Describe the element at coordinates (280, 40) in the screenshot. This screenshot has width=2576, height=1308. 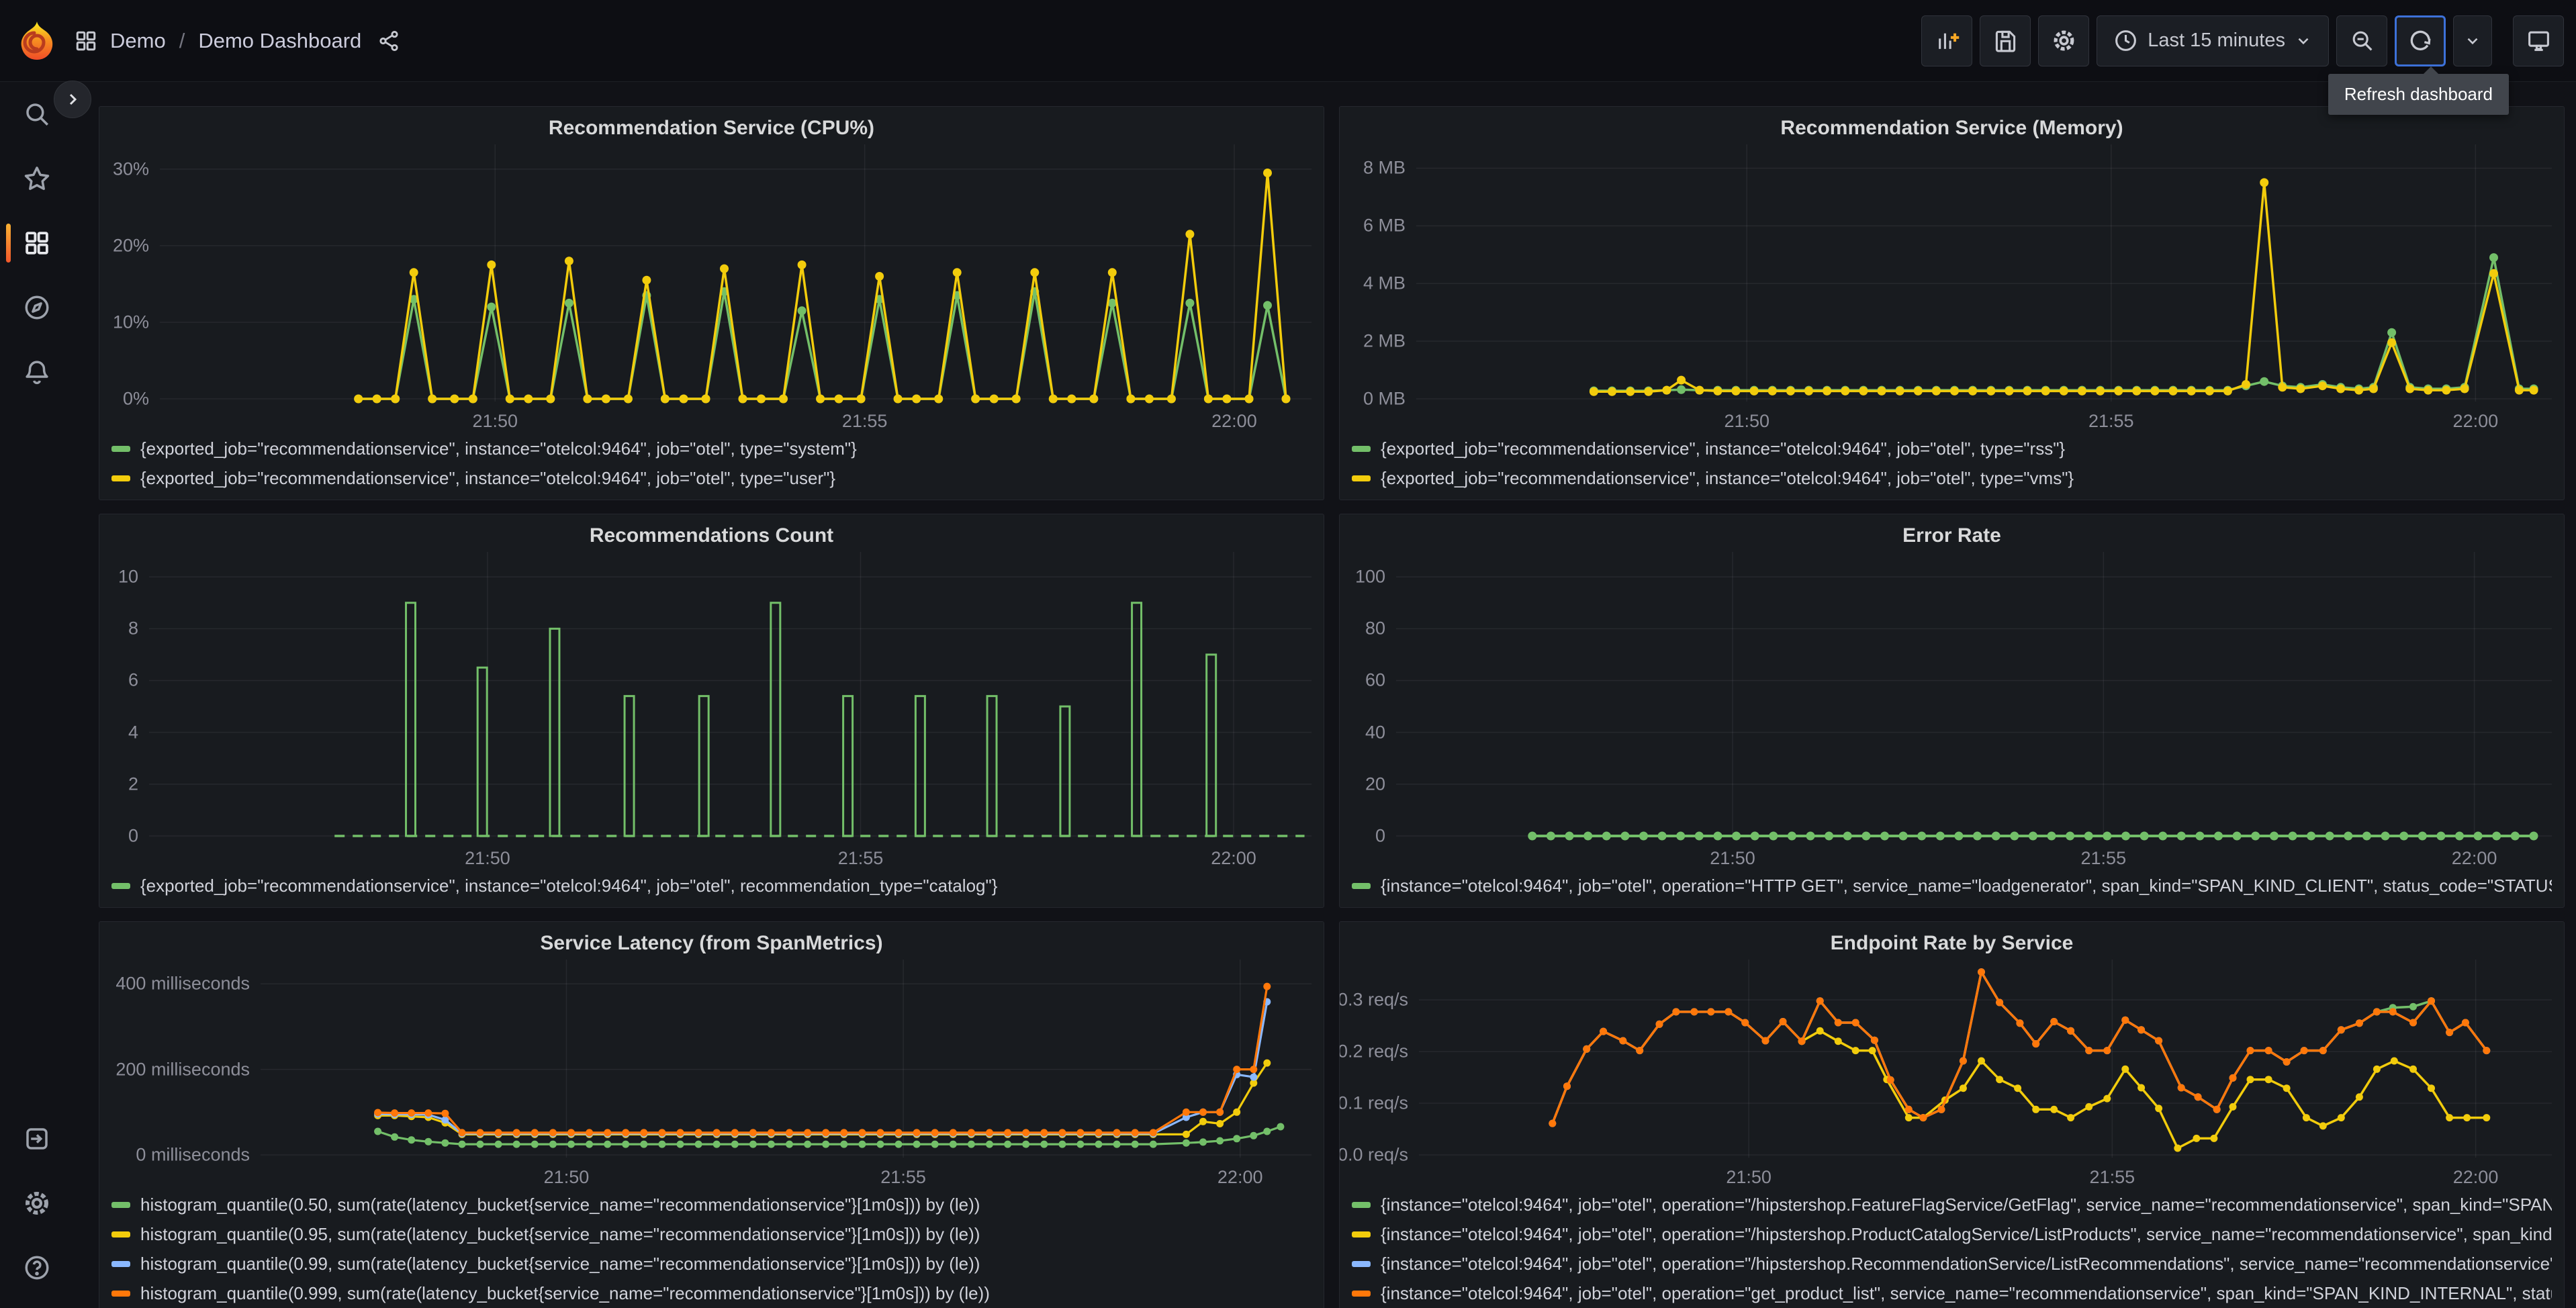
I see `breadcrumb-page-title: Demo Dashboard` at that location.